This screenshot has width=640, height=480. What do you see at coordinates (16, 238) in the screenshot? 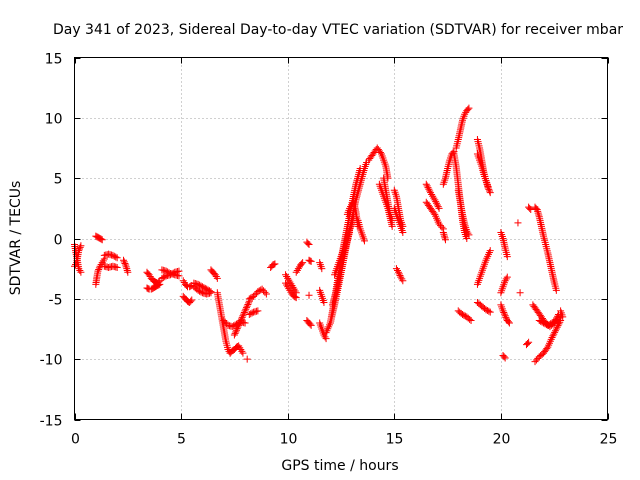
I see `y-axis-label: SDTVAR / TECUs` at bounding box center [16, 238].